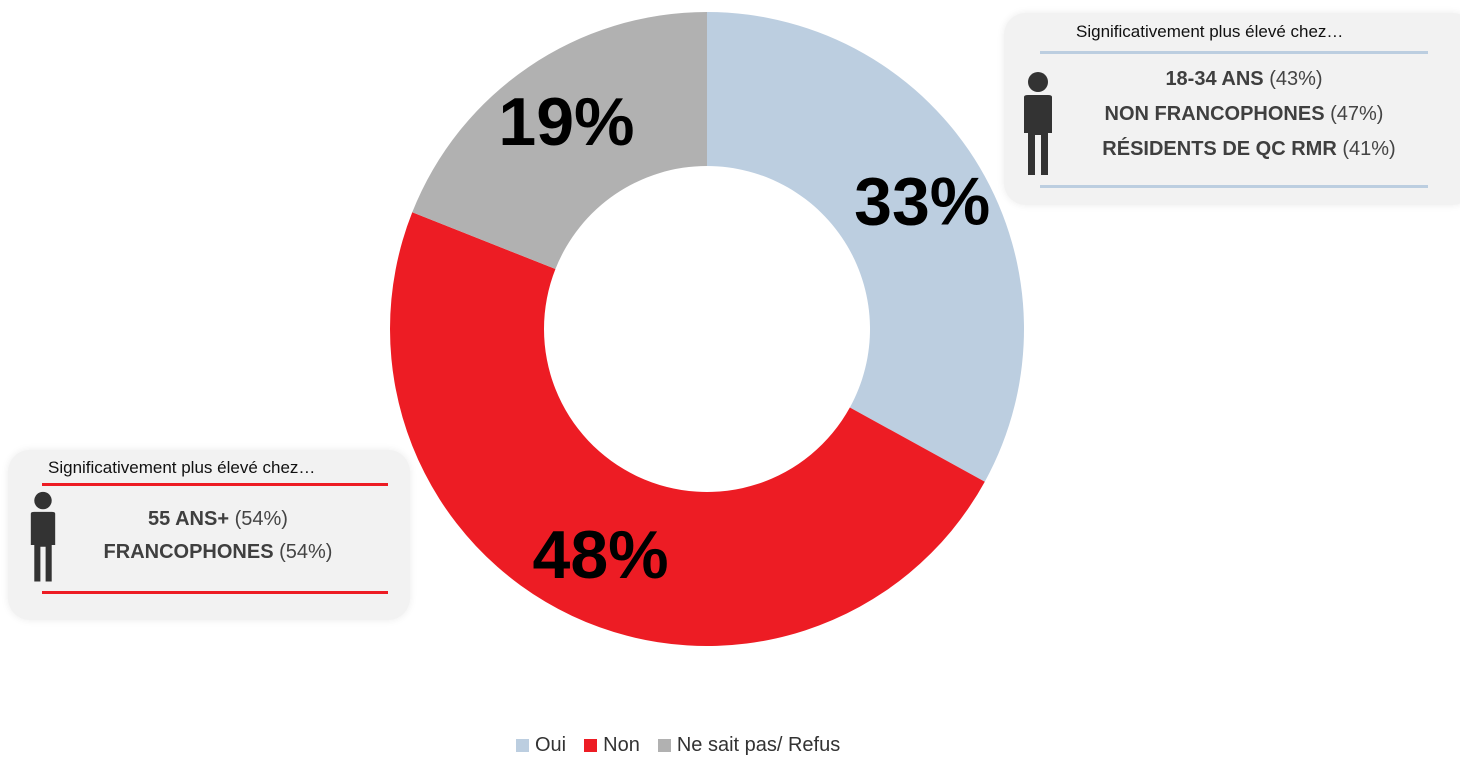  Describe the element at coordinates (1357, 114) in the screenshot. I see `callout-oui-item-1-value: (47%)` at that location.